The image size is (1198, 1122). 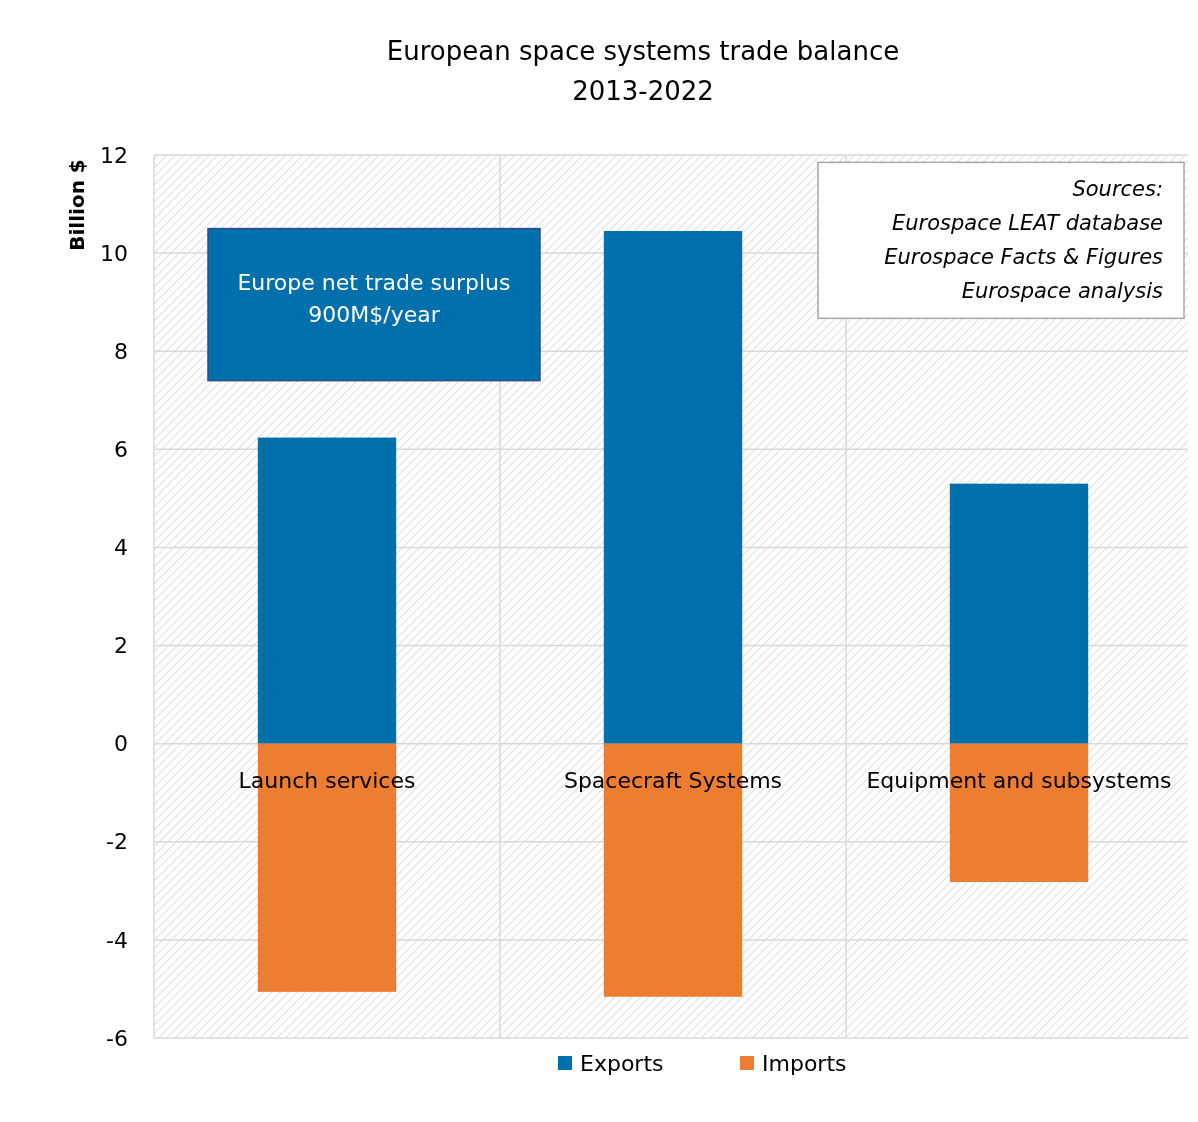 I want to click on y-axis-title: Billion $, so click(x=77, y=205).